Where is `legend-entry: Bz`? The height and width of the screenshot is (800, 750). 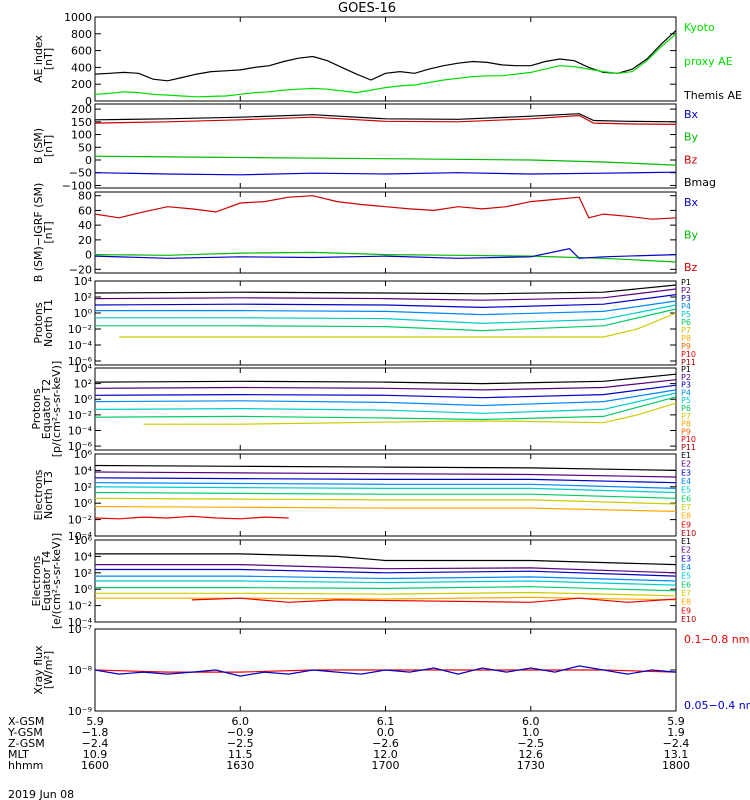
legend-entry: Bz is located at coordinates (691, 267).